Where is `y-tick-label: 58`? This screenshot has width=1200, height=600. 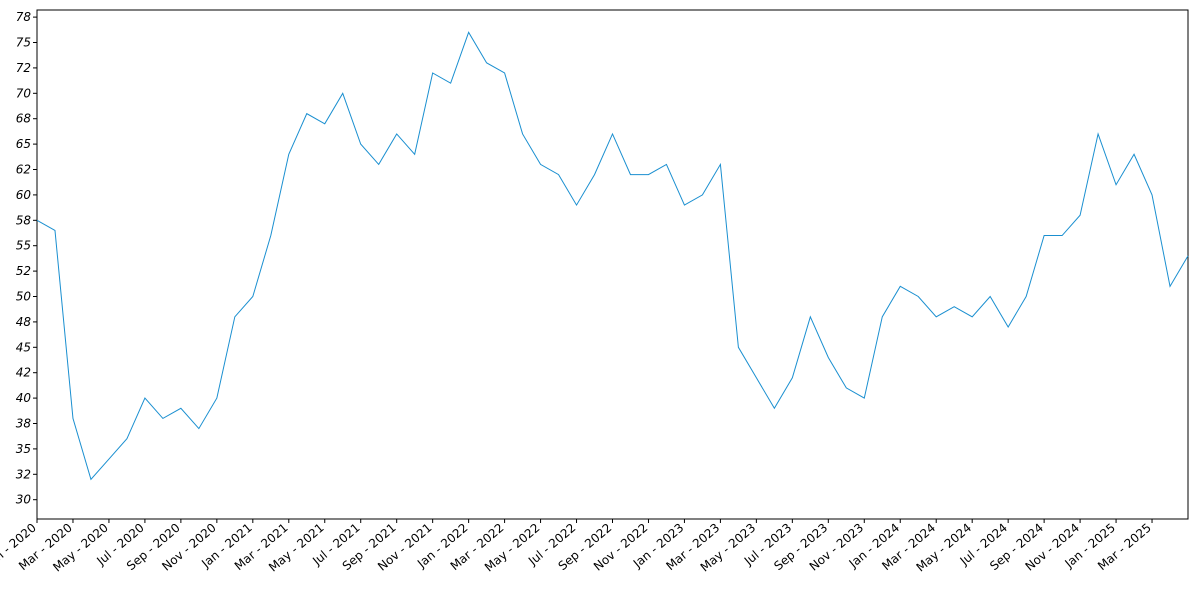 y-tick-label: 58 is located at coordinates (24, 220).